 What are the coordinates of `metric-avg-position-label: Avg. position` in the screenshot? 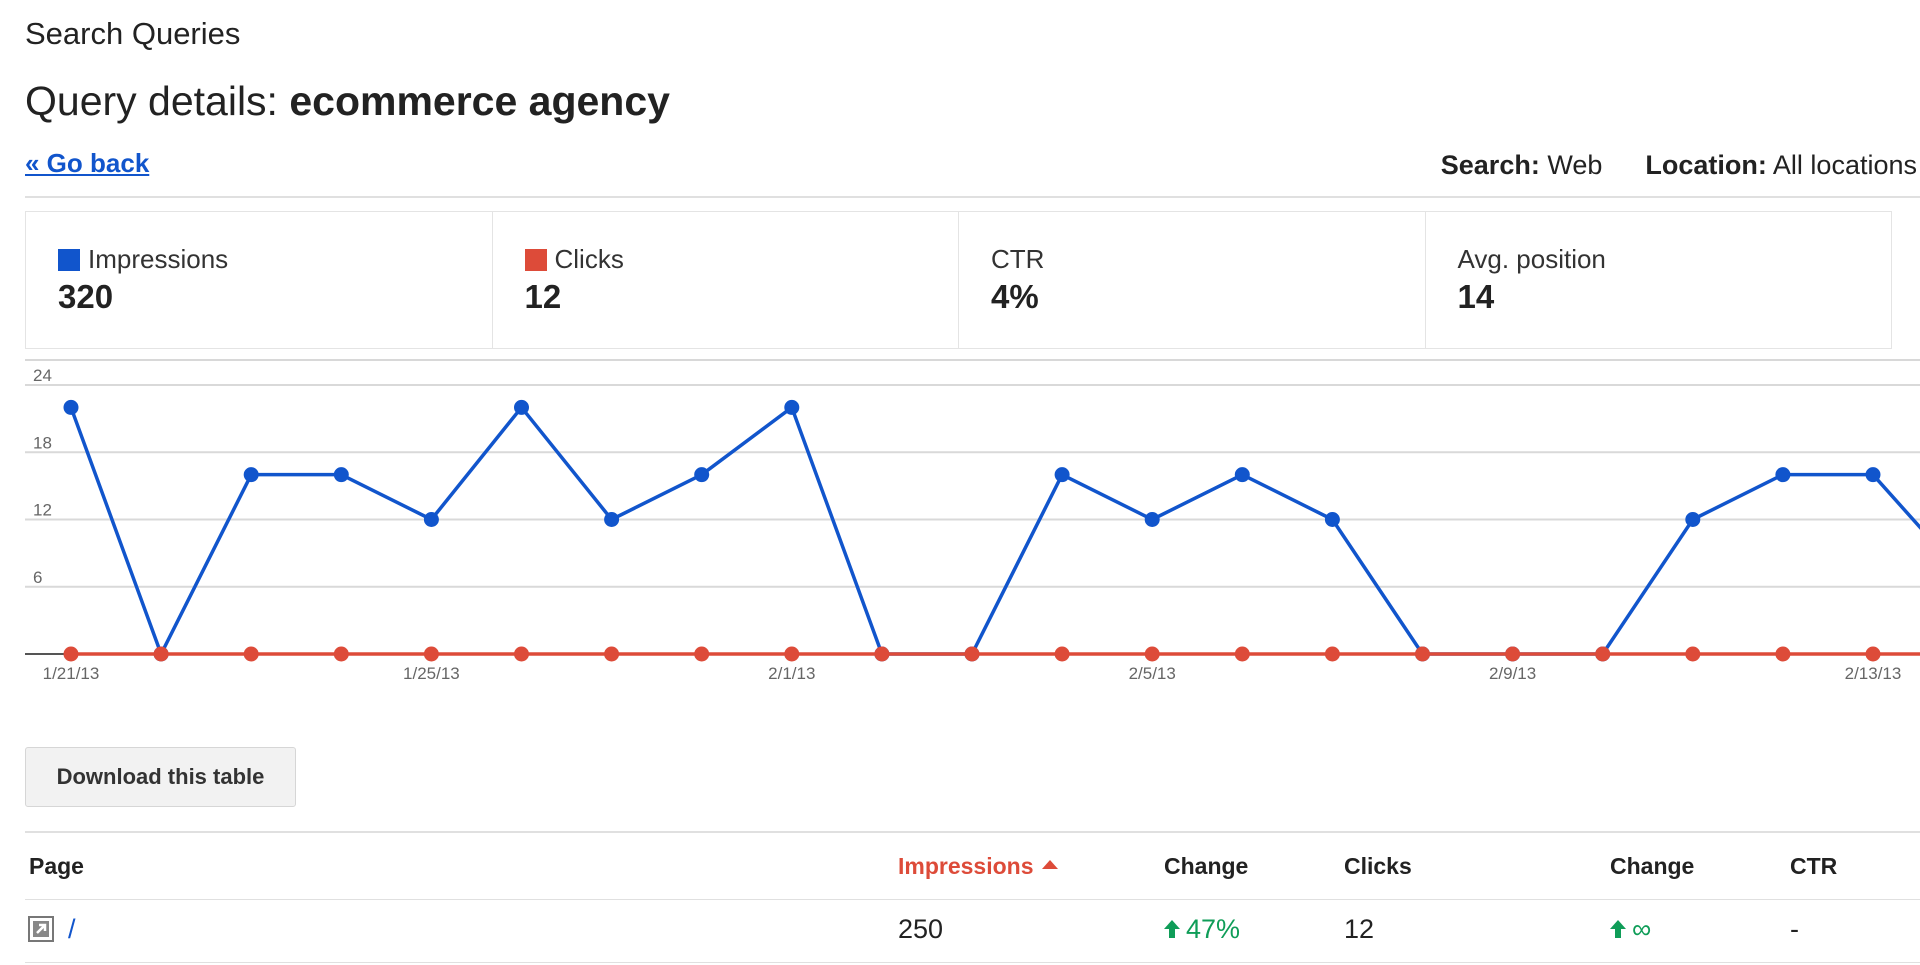 It's located at (1531, 259).